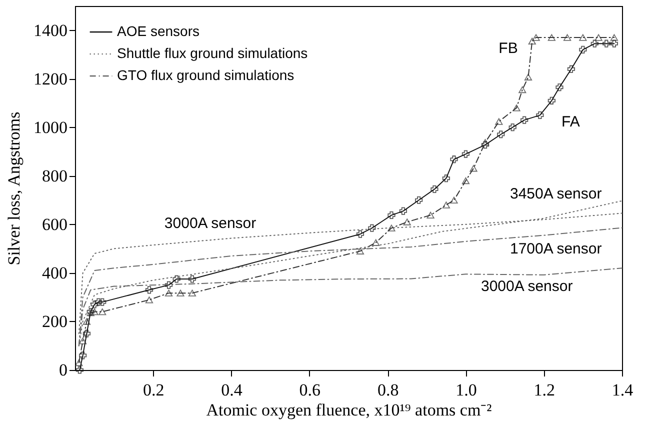 The image size is (666, 429). I want to click on legend-label: AOE sensors, so click(158, 31).